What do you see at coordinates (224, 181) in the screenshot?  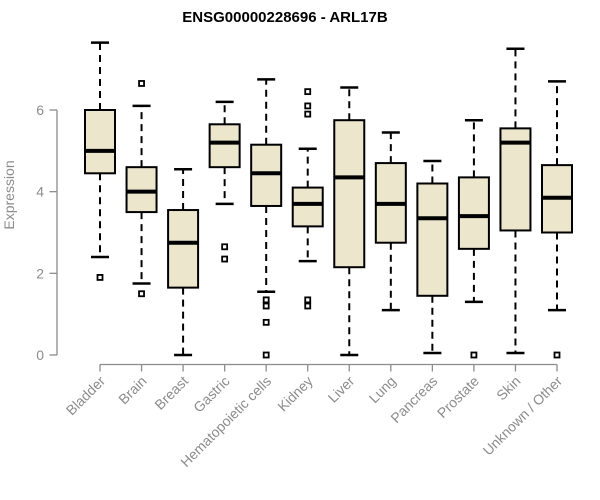 I see `boxplot-gastric` at bounding box center [224, 181].